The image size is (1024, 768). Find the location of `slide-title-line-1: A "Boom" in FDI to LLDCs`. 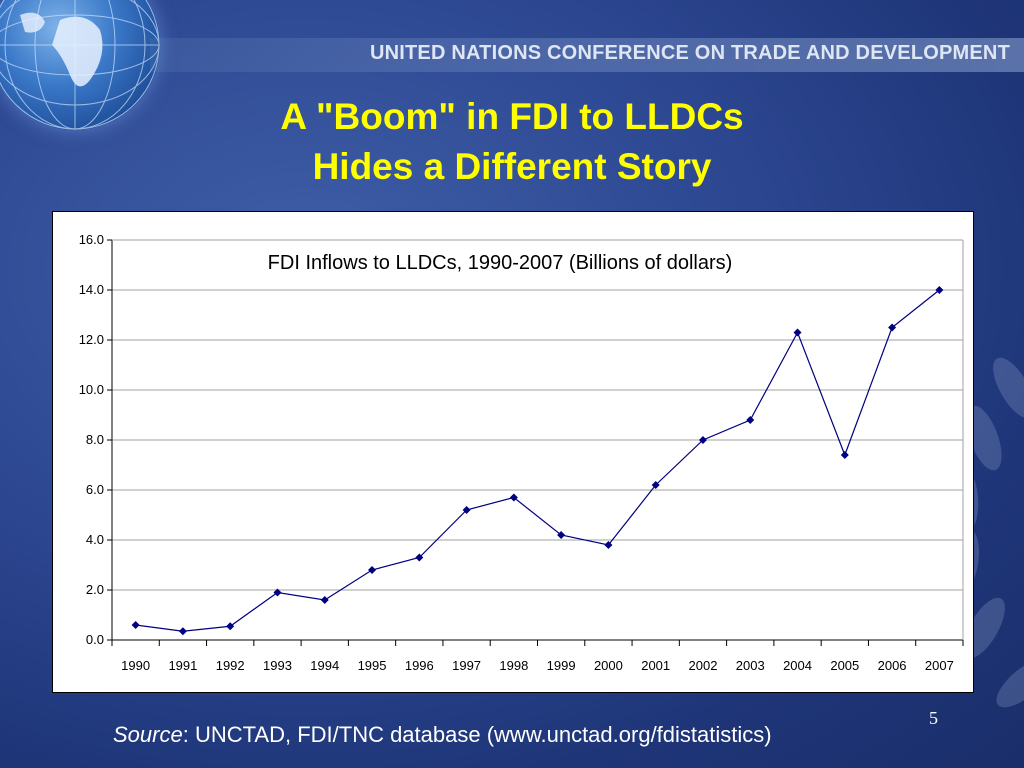

slide-title-line-1: A "Boom" in FDI to LLDCs is located at coordinates (512, 116).